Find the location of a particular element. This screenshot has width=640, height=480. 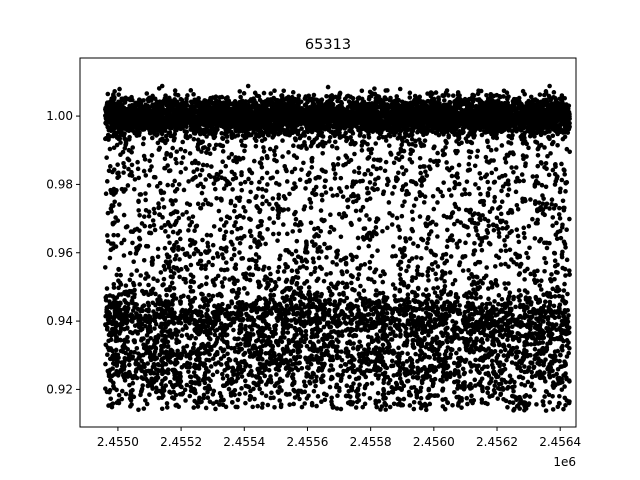

chart-title: 65313 is located at coordinates (328, 45).